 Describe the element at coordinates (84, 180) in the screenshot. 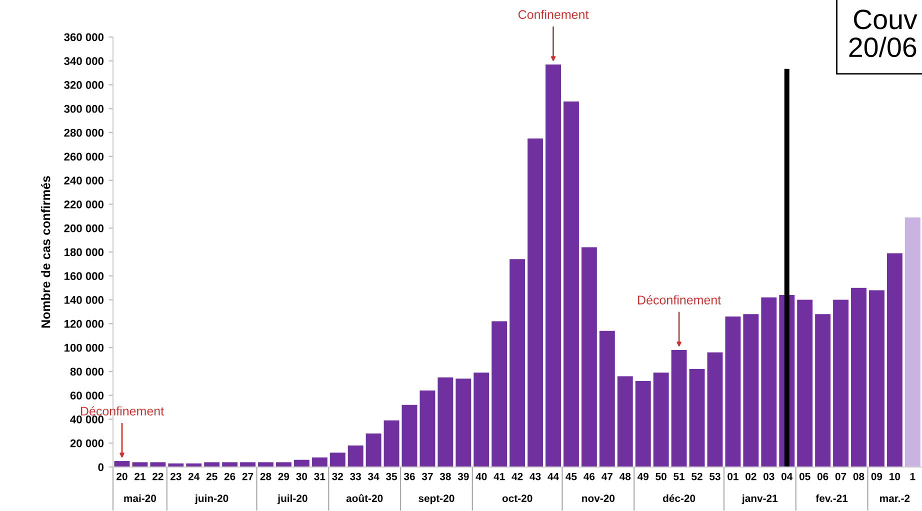

I see `y-tick-label: 240 000` at that location.